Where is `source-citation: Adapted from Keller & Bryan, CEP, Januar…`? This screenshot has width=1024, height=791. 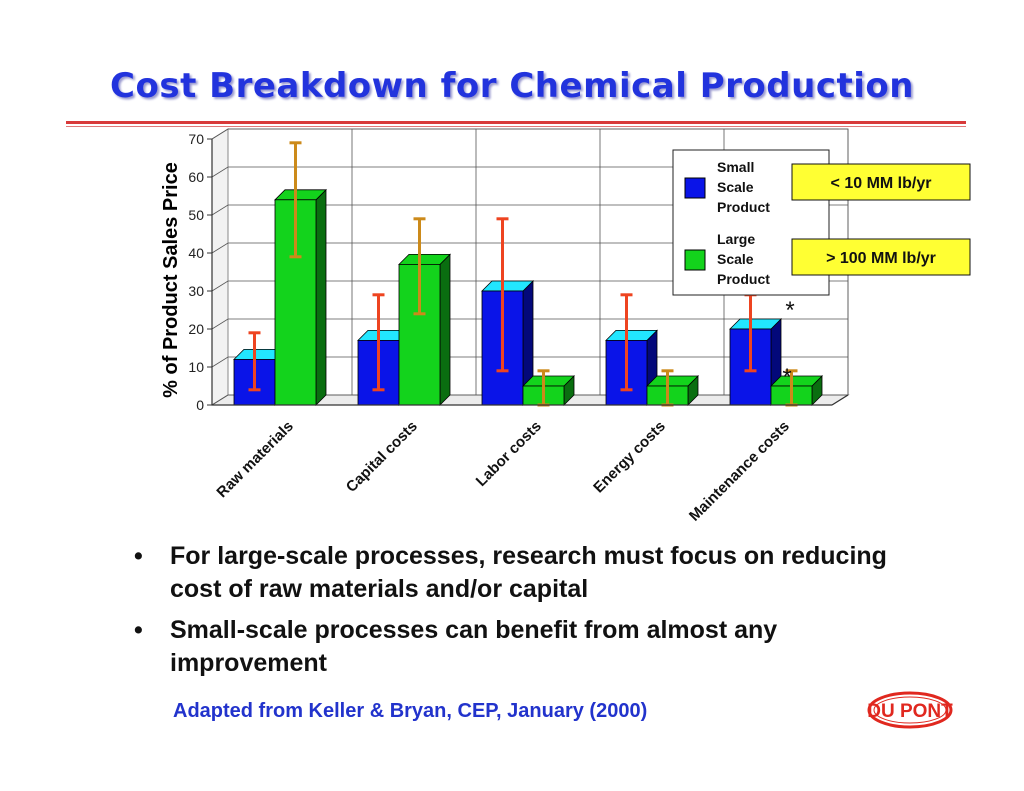 source-citation: Adapted from Keller & Bryan, CEP, Januar… is located at coordinates (410, 711).